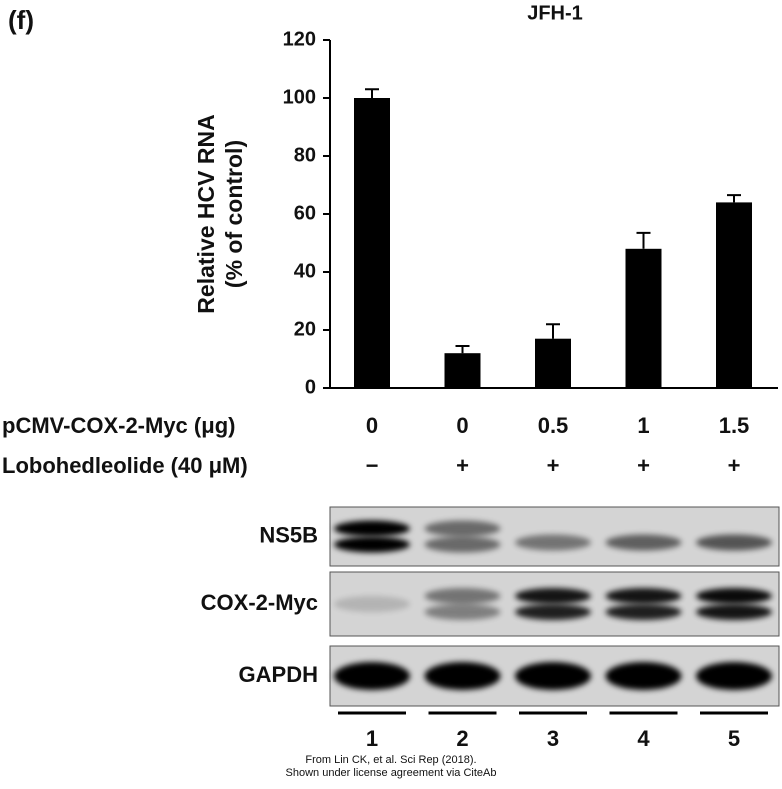 This screenshot has width=782, height=789. I want to click on lane-label: 4, so click(643, 738).